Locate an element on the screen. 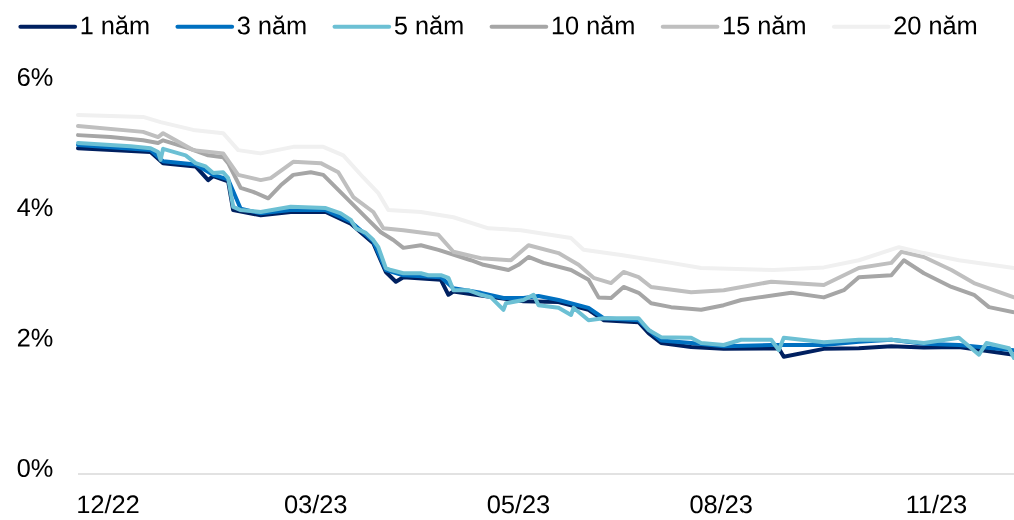 This screenshot has width=1014, height=520. legend-label: 3 năm is located at coordinates (271, 25).